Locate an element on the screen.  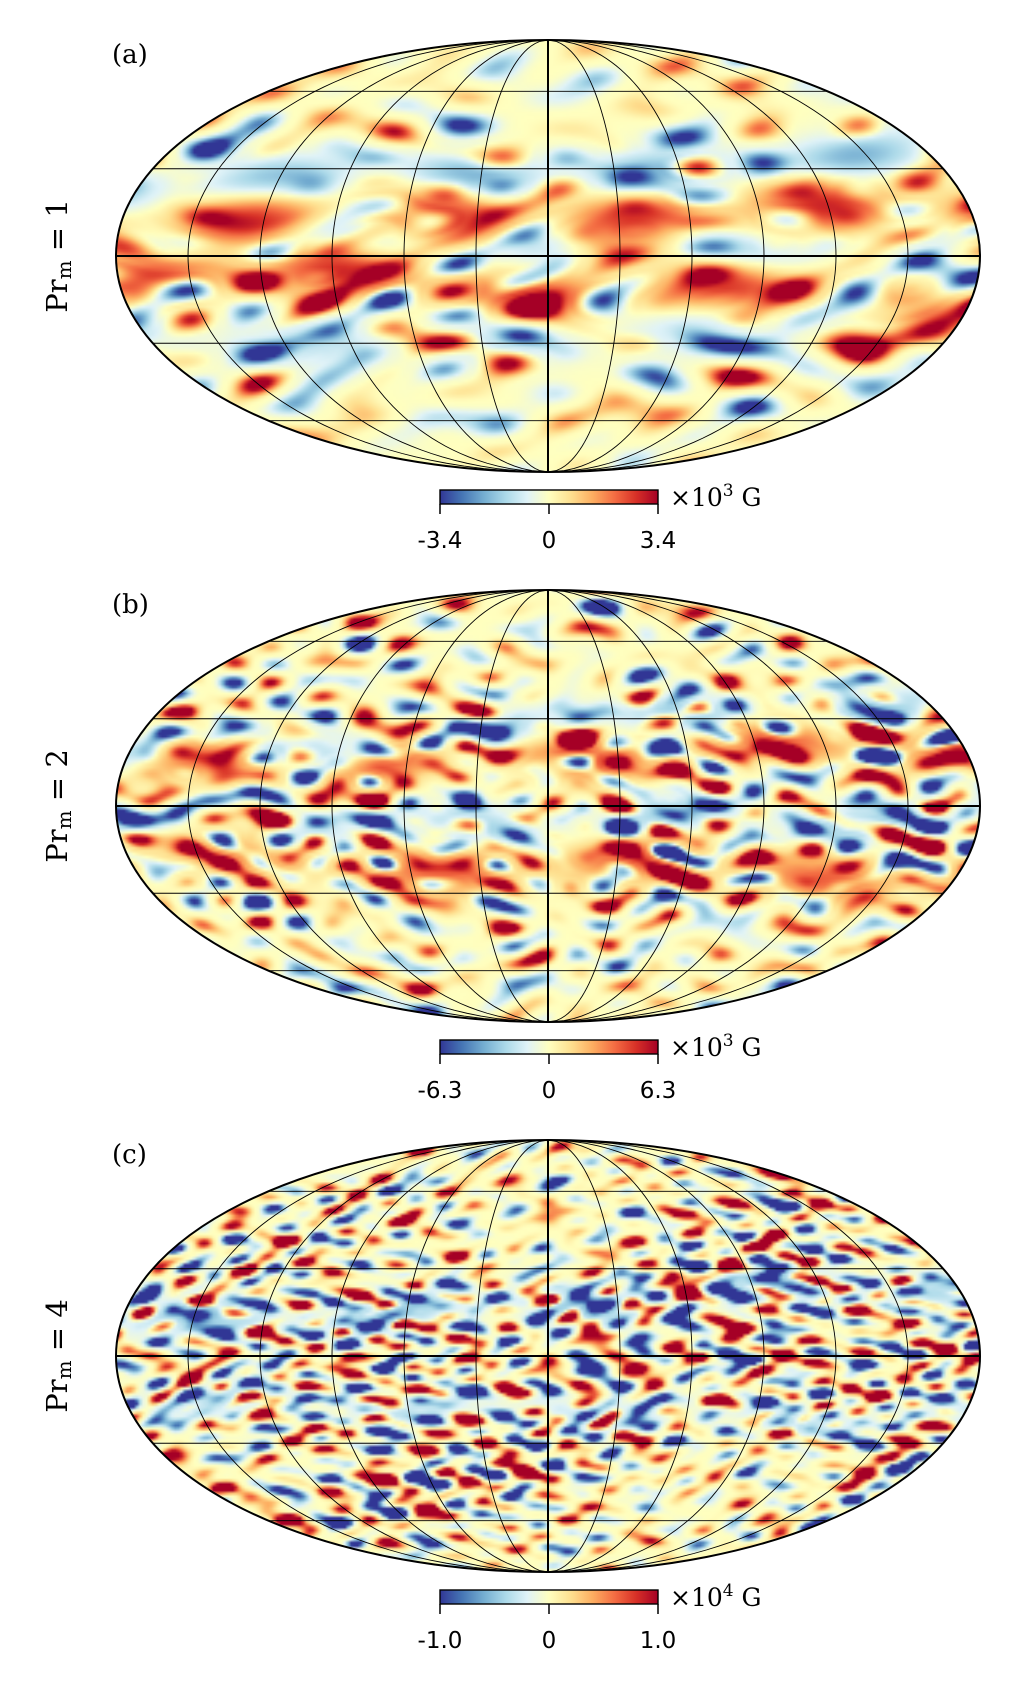
colorbar-units: ×104 G is located at coordinates (716, 1596).